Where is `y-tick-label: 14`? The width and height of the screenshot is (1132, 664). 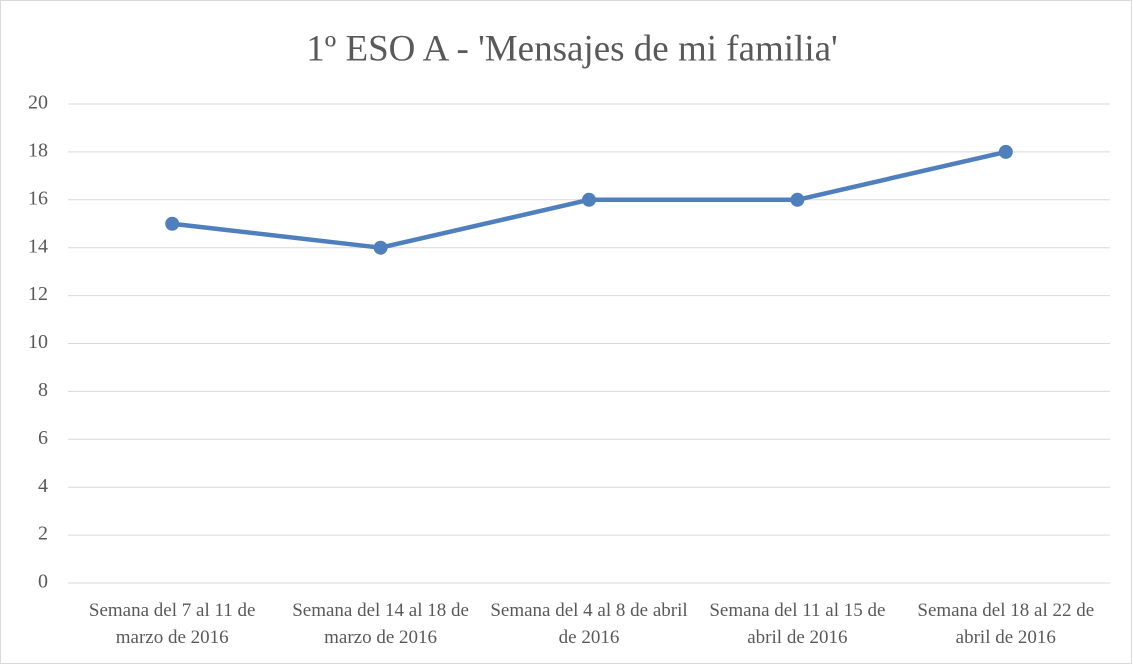
y-tick-label: 14 is located at coordinates (38, 246).